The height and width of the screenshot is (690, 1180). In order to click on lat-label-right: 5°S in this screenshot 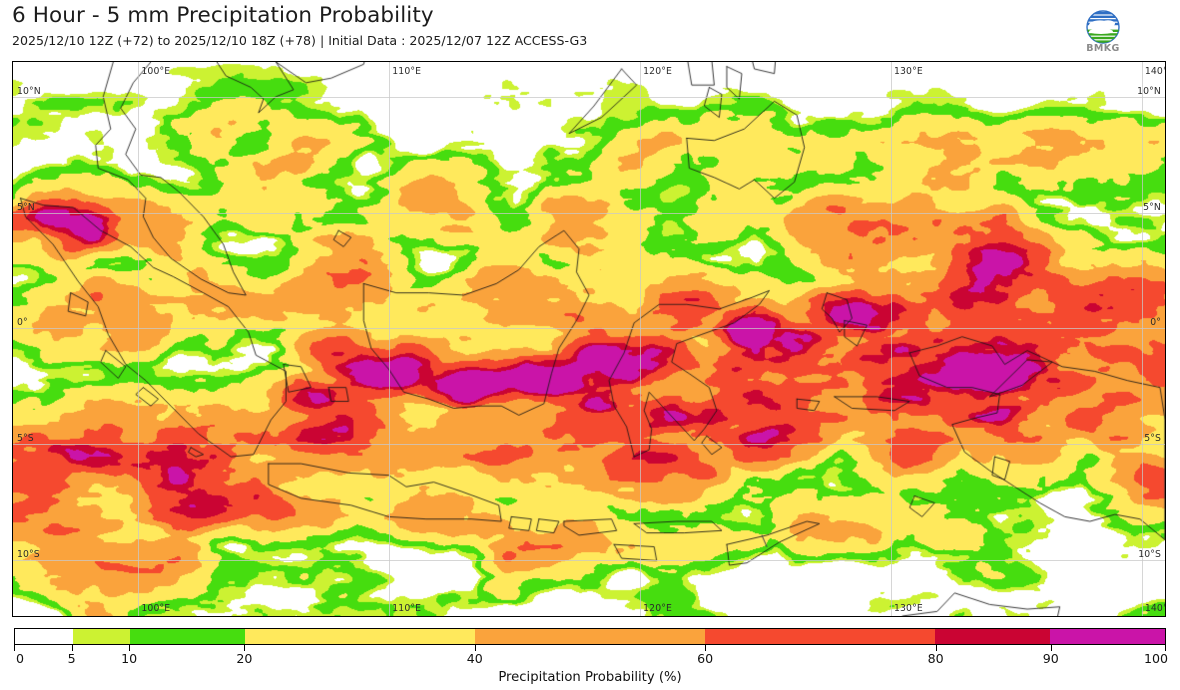, I will do `click(1152, 439)`.